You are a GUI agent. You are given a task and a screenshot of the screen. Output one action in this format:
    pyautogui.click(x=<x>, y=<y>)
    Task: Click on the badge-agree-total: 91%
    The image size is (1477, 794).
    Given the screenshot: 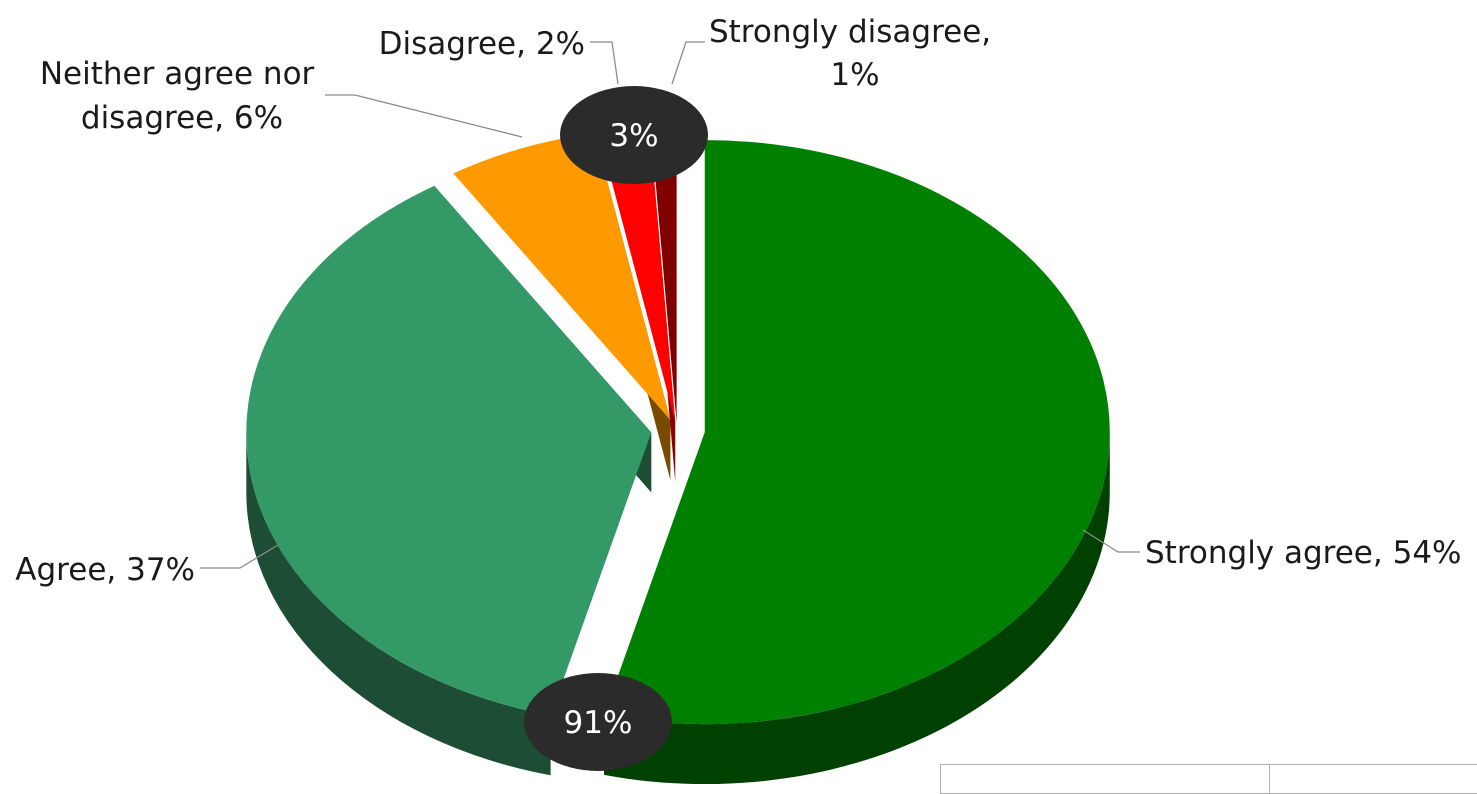 What is the action you would take?
    pyautogui.click(x=598, y=722)
    